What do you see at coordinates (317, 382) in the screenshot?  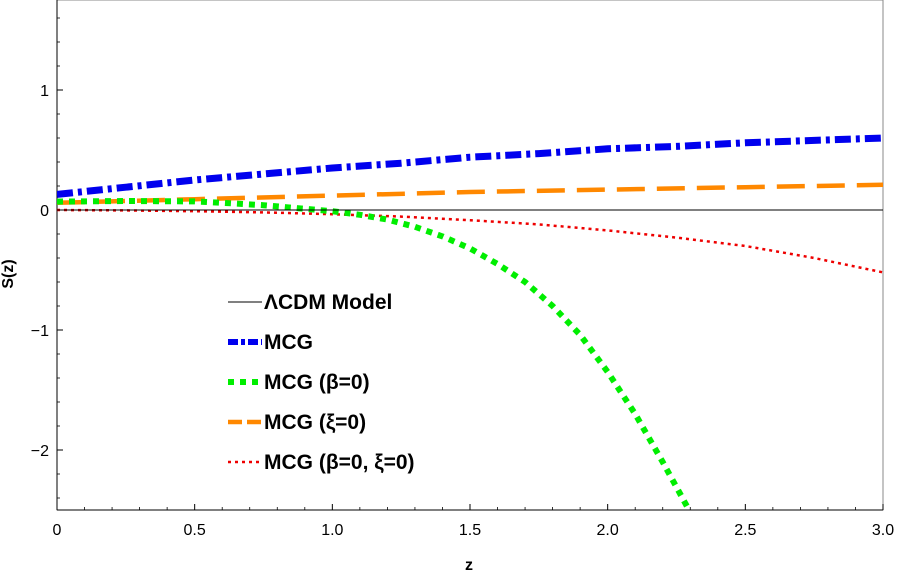 I see `legend-label: MCG (β=0)` at bounding box center [317, 382].